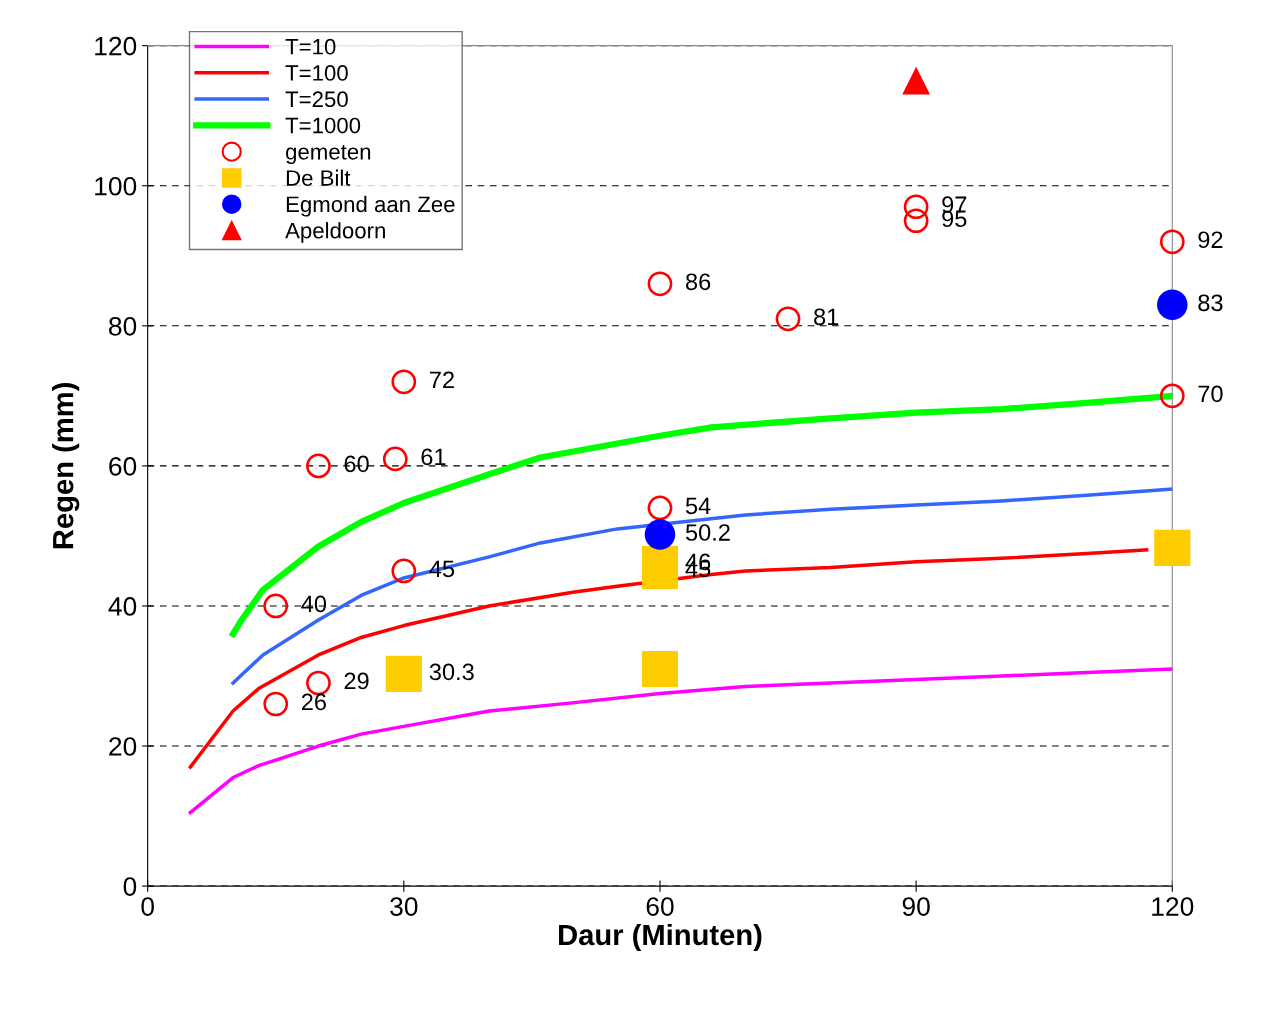  Describe the element at coordinates (328, 155) in the screenshot. I see `legend-label: gemeten` at that location.